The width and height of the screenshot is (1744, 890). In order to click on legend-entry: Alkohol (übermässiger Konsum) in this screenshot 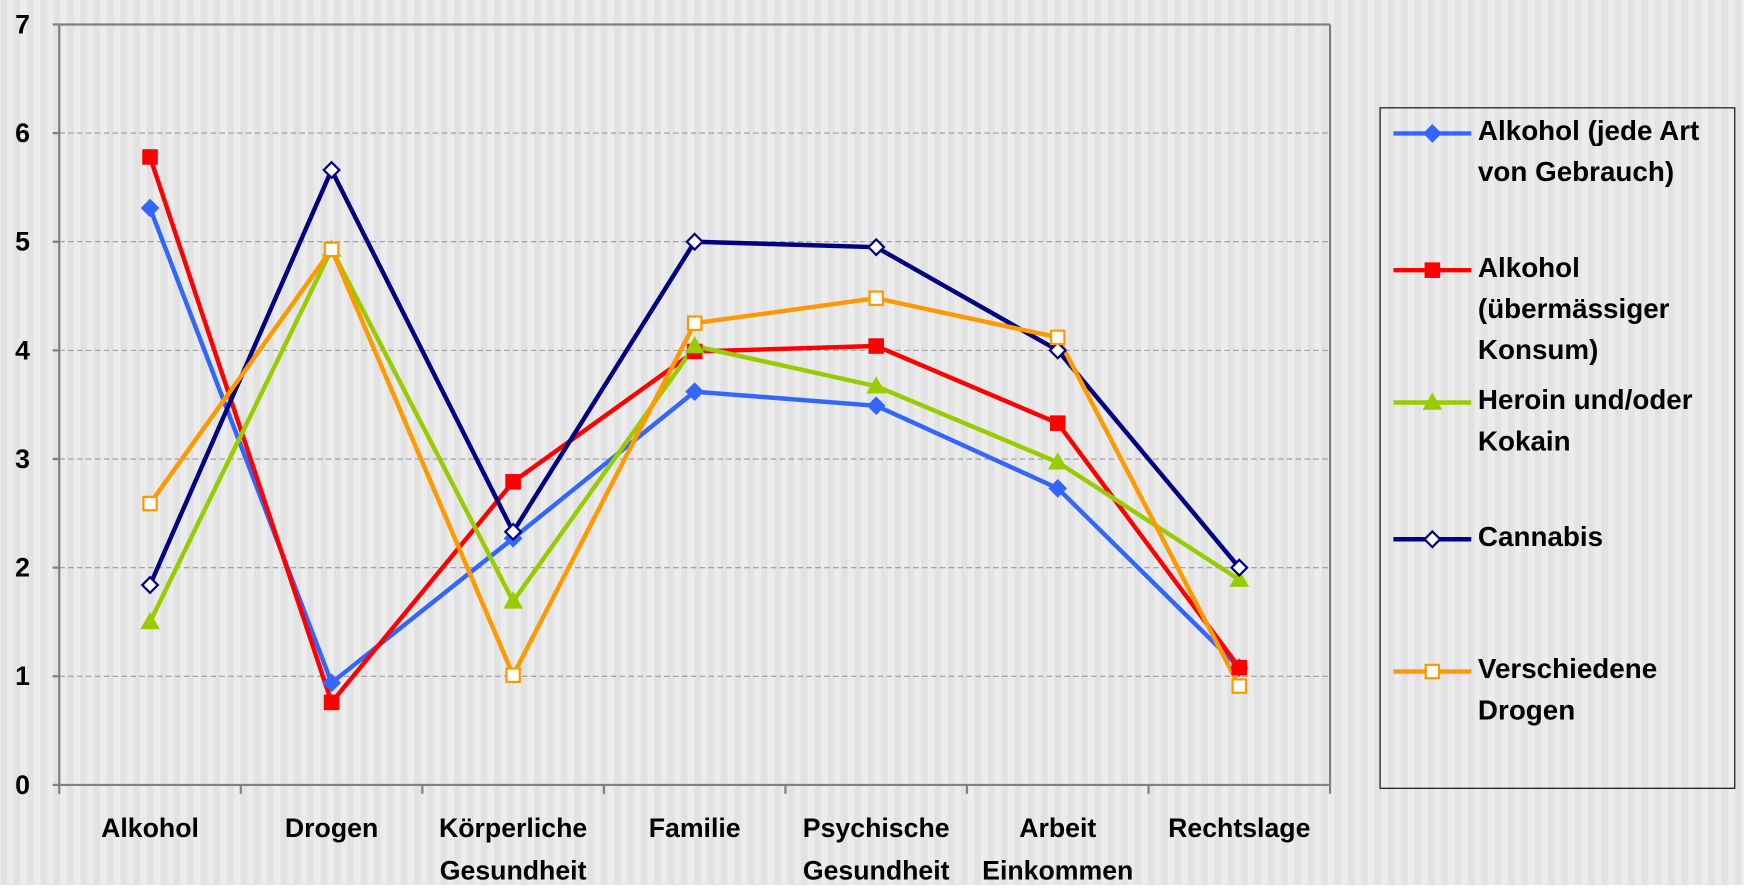, I will do `click(1573, 309)`.